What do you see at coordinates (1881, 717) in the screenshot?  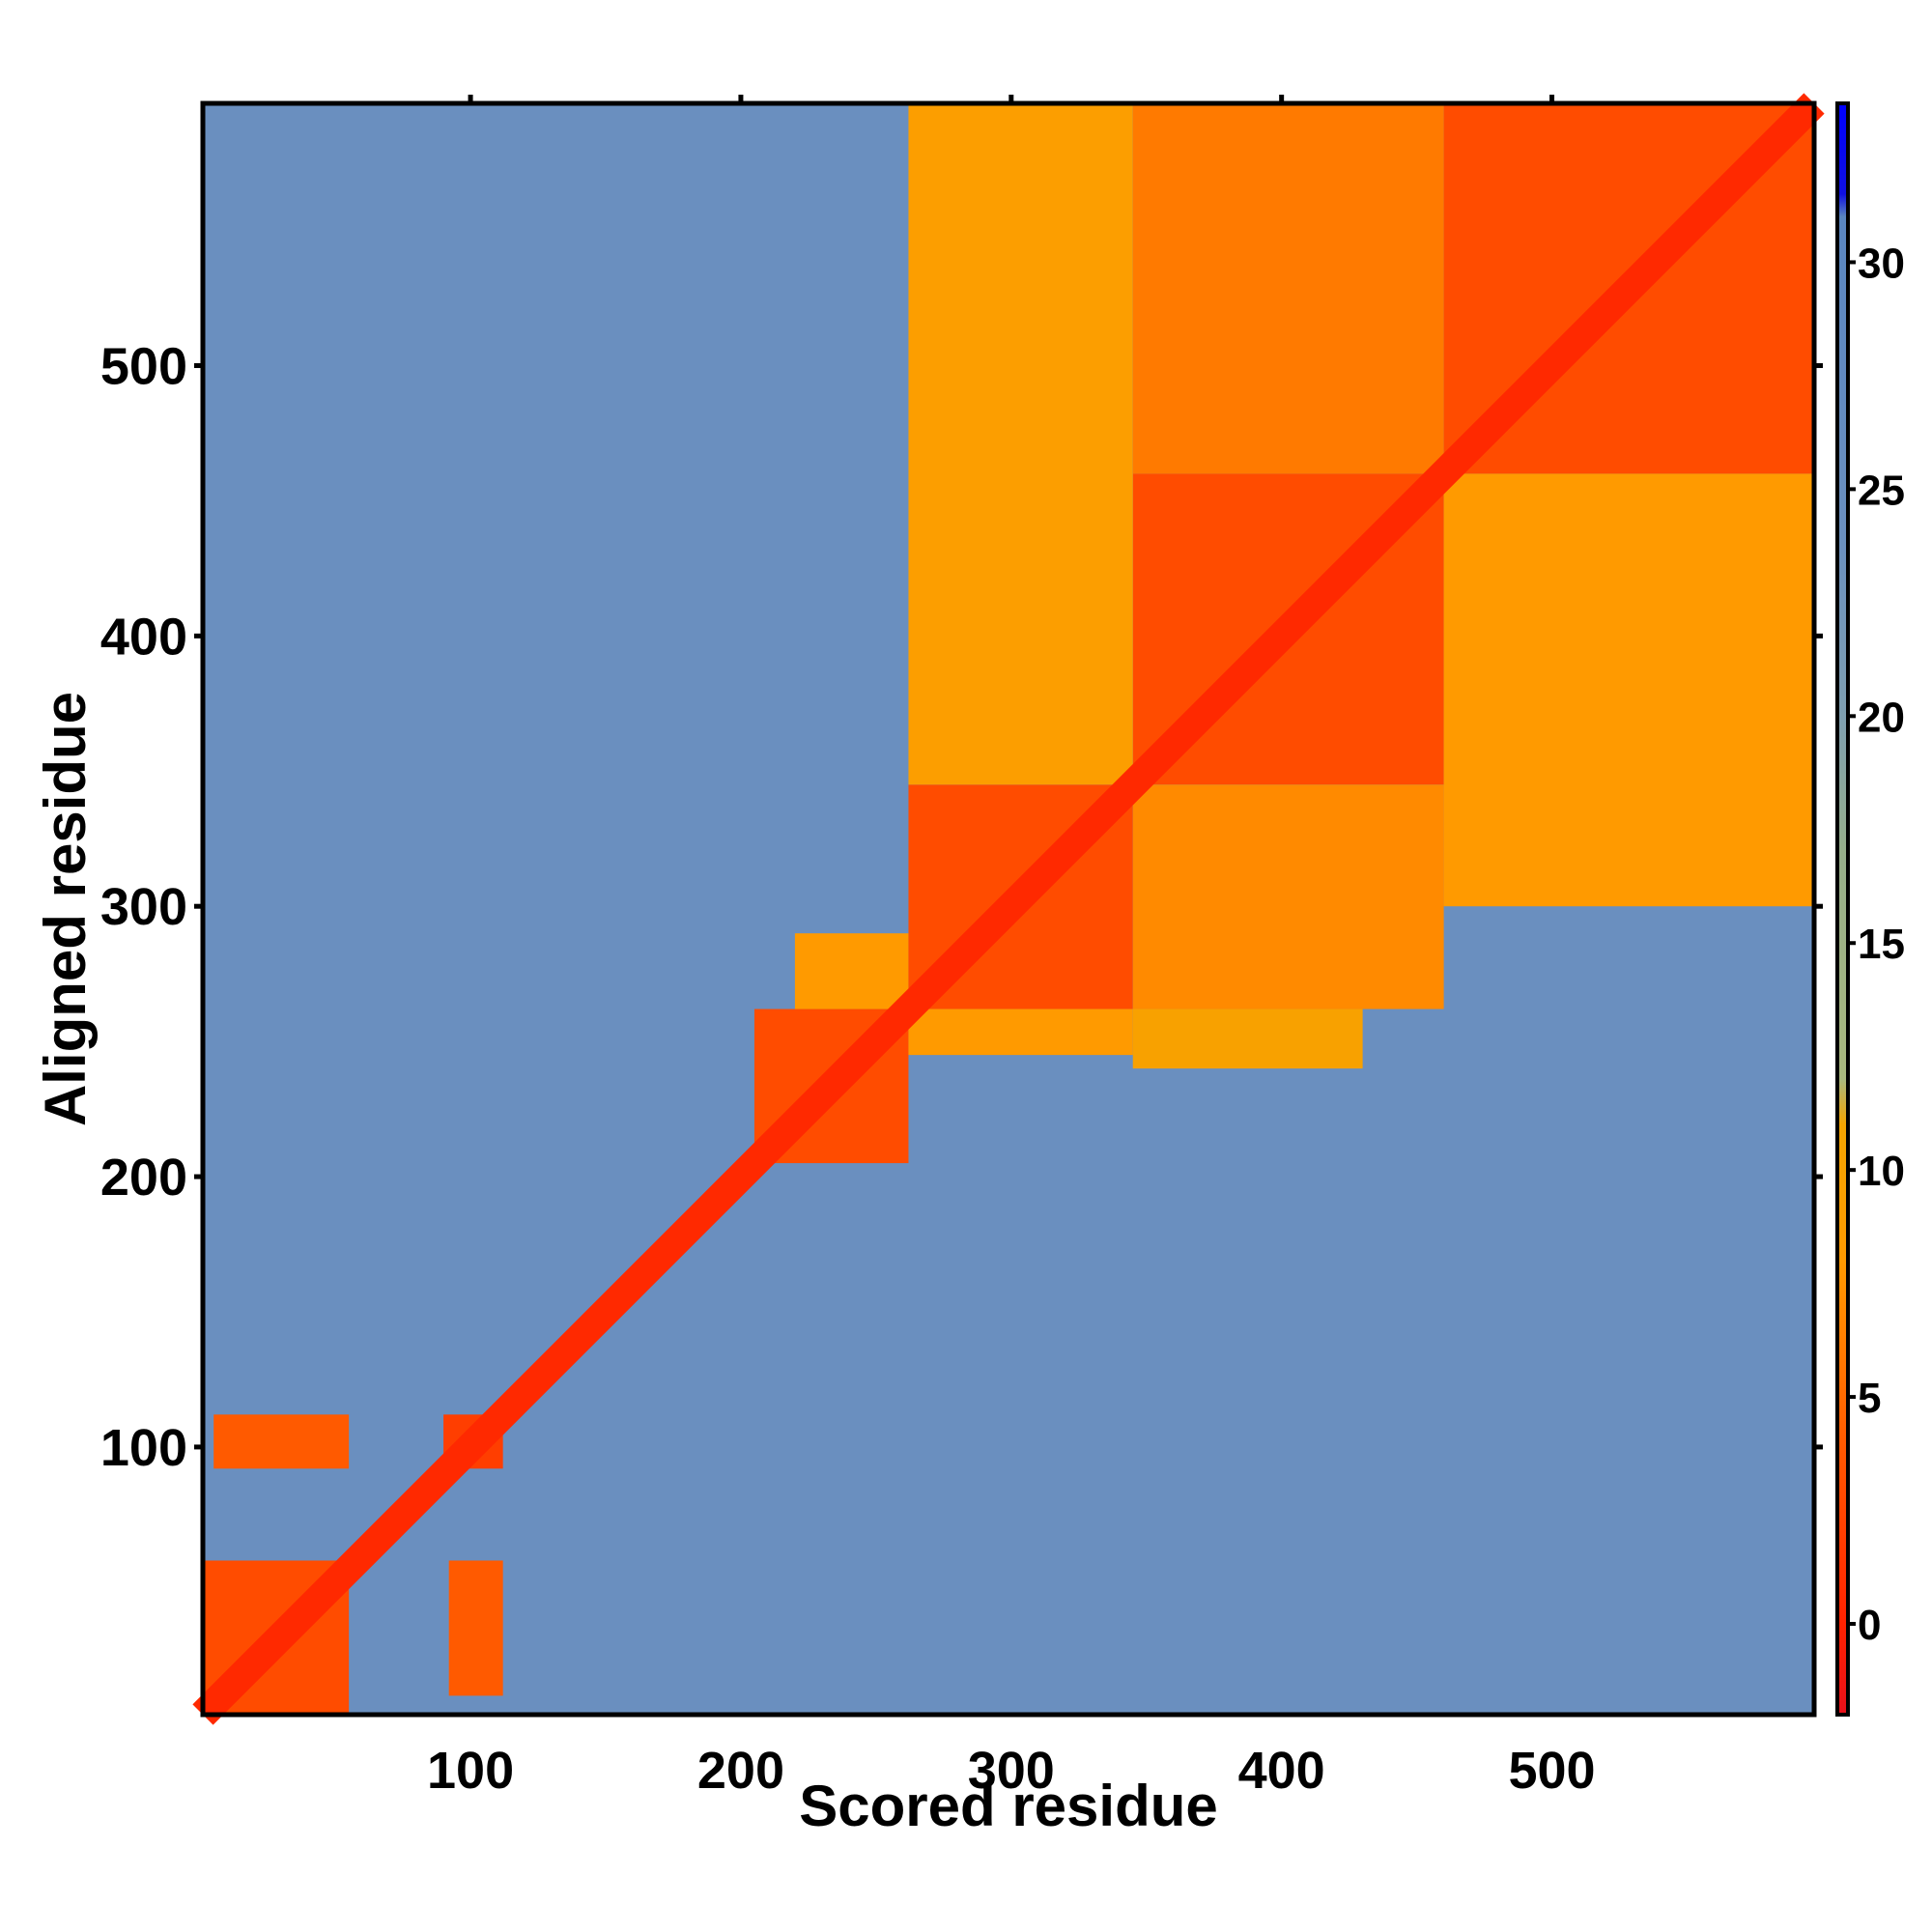 I see `colorbar-tick-label: 20` at bounding box center [1881, 717].